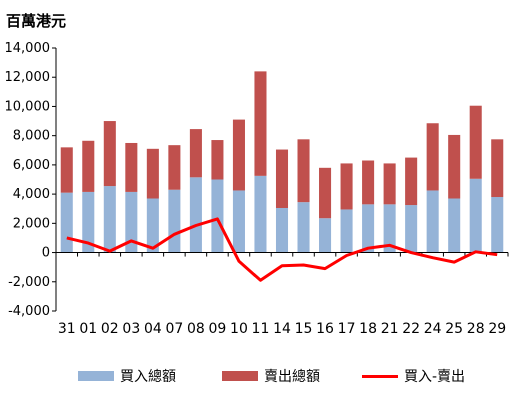 This screenshot has height=403, width=519. What do you see at coordinates (148, 377) in the screenshot?
I see `legend-label-buy: 買入總額` at bounding box center [148, 377].